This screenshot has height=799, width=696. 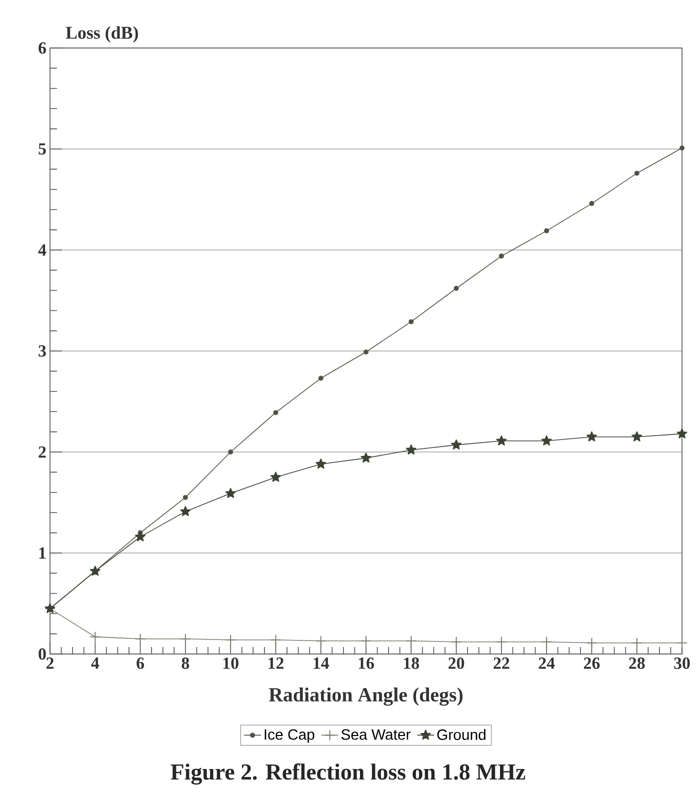 What do you see at coordinates (456, 663) in the screenshot?
I see `x-tick-label: 20` at bounding box center [456, 663].